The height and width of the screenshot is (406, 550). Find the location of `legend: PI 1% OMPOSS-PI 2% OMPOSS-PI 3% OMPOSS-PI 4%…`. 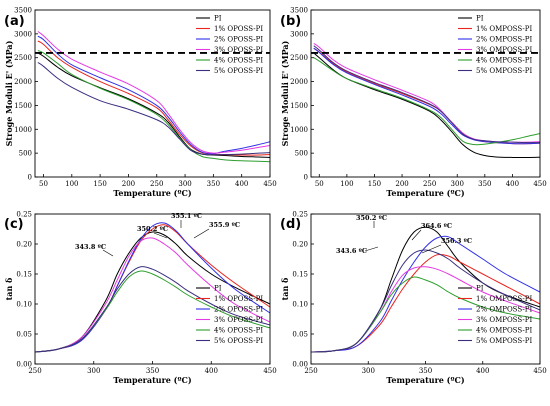

legend: PI 1% OMPOSS-PI 2% OMPOSS-PI 3% OMPOSS-PI 4%… is located at coordinates (495, 45).